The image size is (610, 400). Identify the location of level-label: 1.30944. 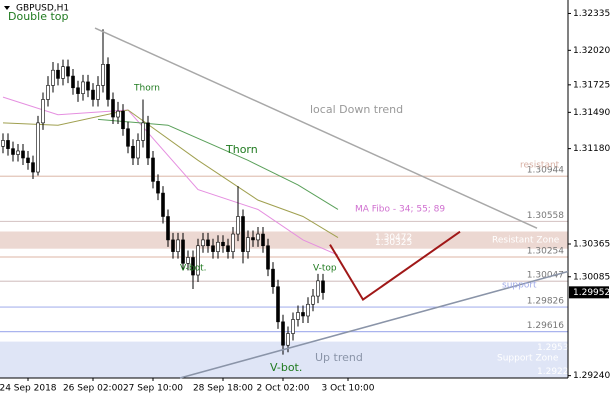
(545, 171).